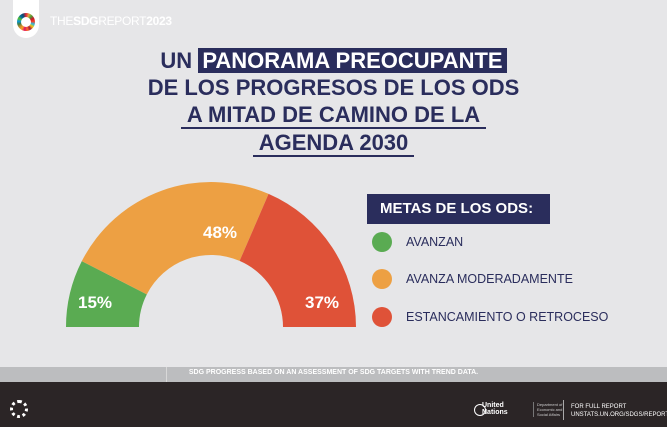  Describe the element at coordinates (333, 115) in the screenshot. I see `title-line-3: A MITAD DE CAMINO DE LA` at that location.